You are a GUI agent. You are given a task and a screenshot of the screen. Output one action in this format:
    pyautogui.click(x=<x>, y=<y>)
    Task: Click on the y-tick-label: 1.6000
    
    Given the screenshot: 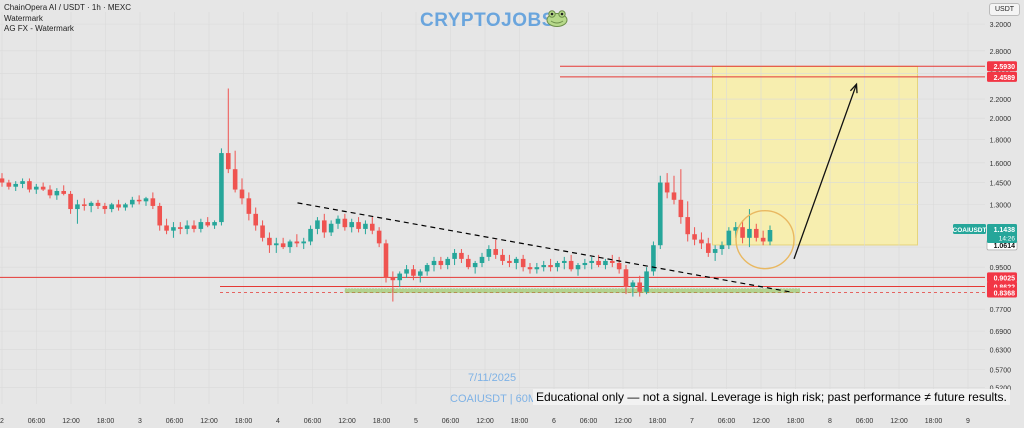 What is the action you would take?
    pyautogui.click(x=1001, y=164)
    